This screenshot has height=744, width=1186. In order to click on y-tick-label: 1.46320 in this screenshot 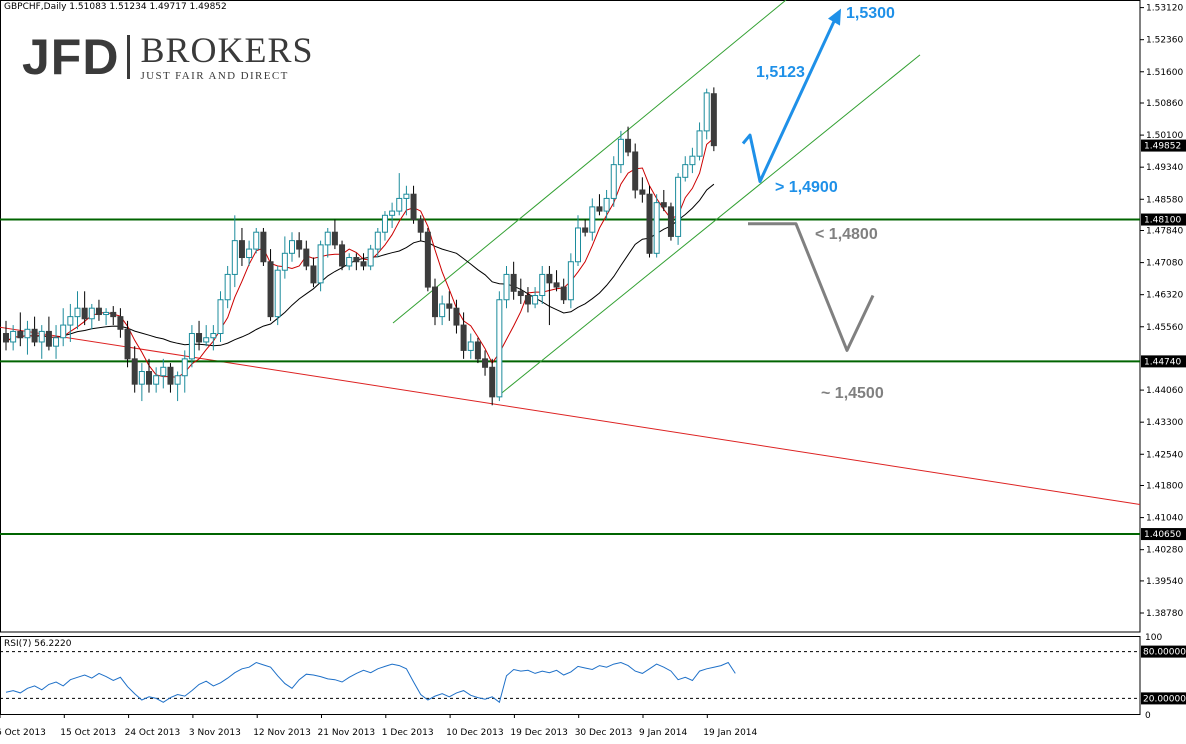, I will do `click(1164, 296)`.